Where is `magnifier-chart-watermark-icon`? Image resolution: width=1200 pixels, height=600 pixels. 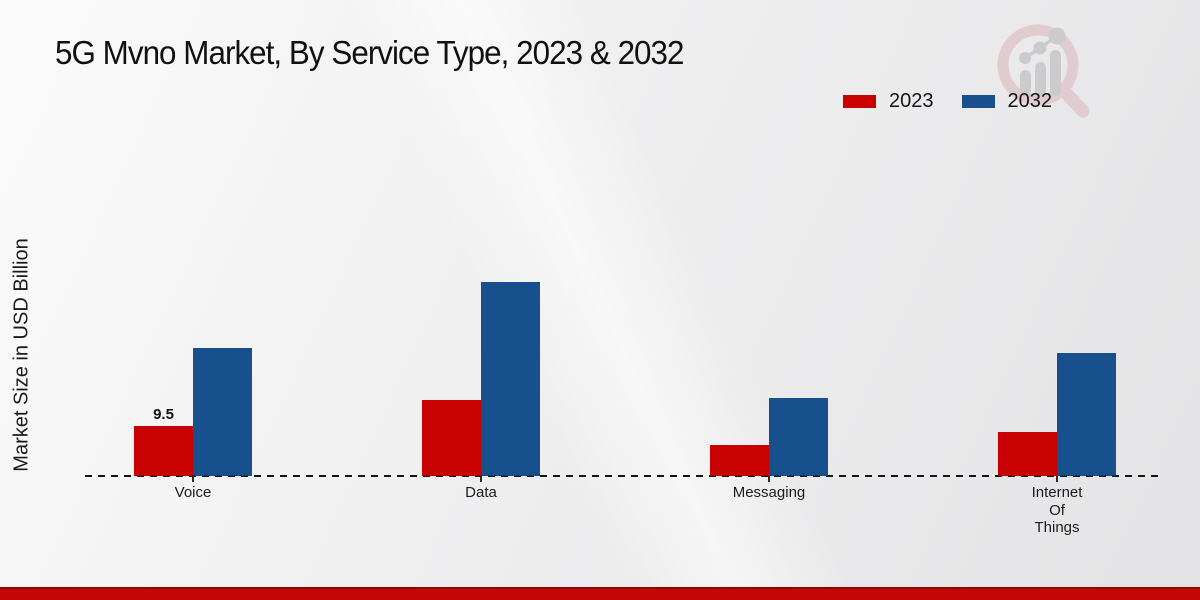 magnifier-chart-watermark-icon is located at coordinates (1043, 71).